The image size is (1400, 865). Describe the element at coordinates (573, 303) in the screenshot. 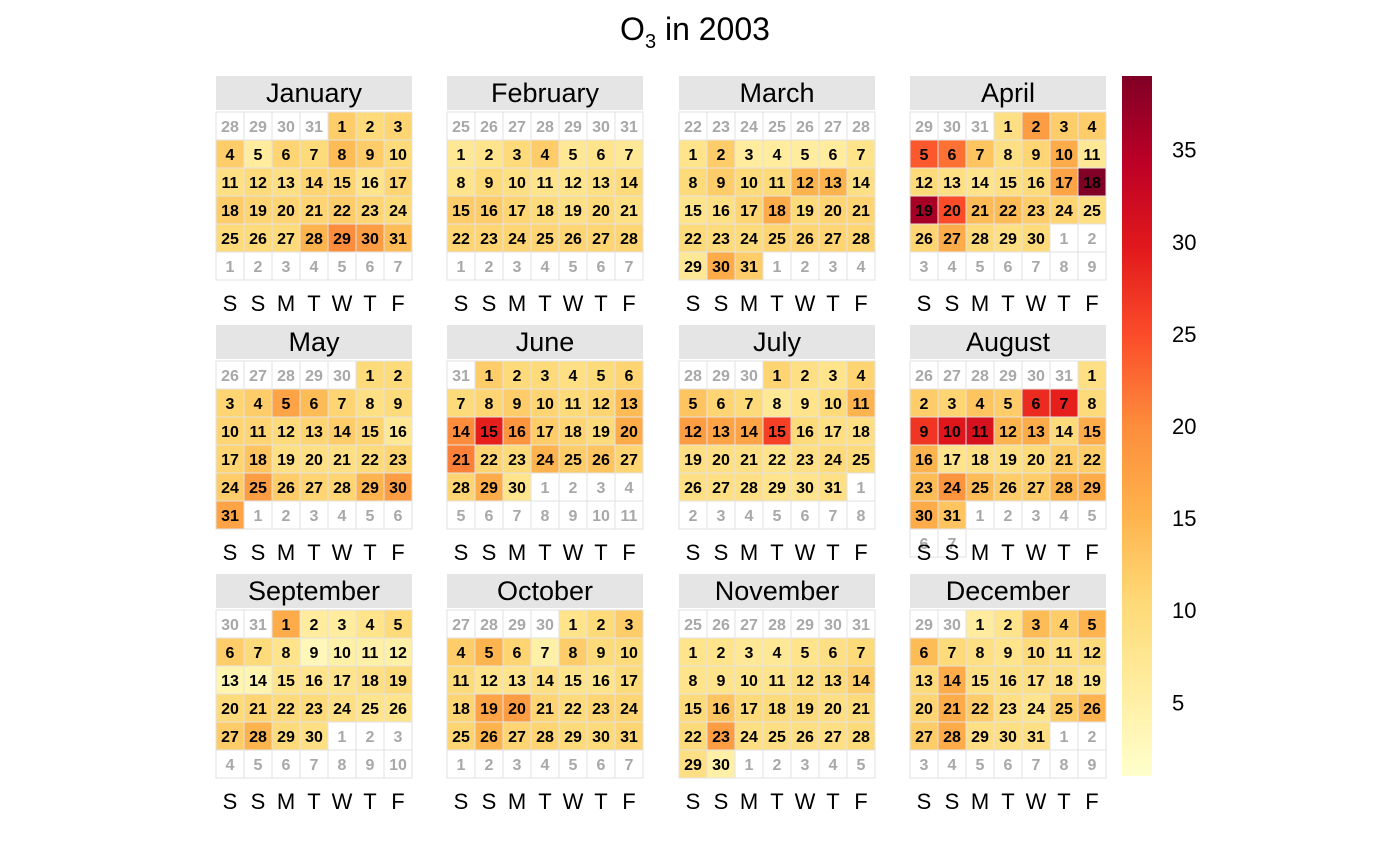

I see `weekday-label: W` at that location.